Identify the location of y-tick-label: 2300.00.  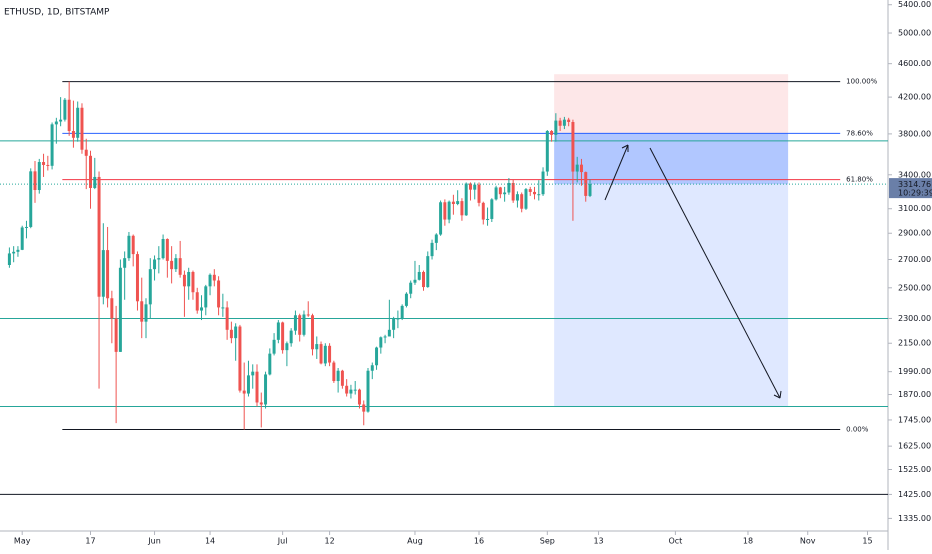
(914, 318).